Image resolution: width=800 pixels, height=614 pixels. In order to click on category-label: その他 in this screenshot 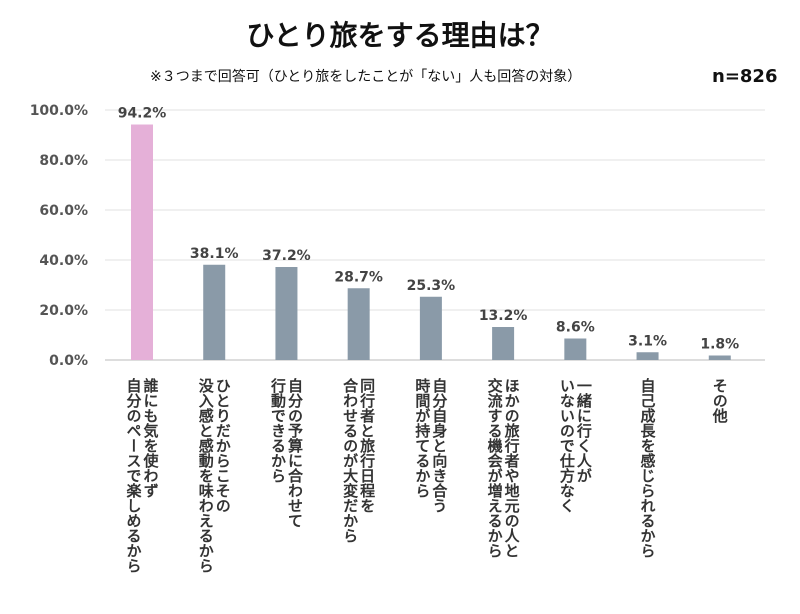, I will do `click(720, 401)`.